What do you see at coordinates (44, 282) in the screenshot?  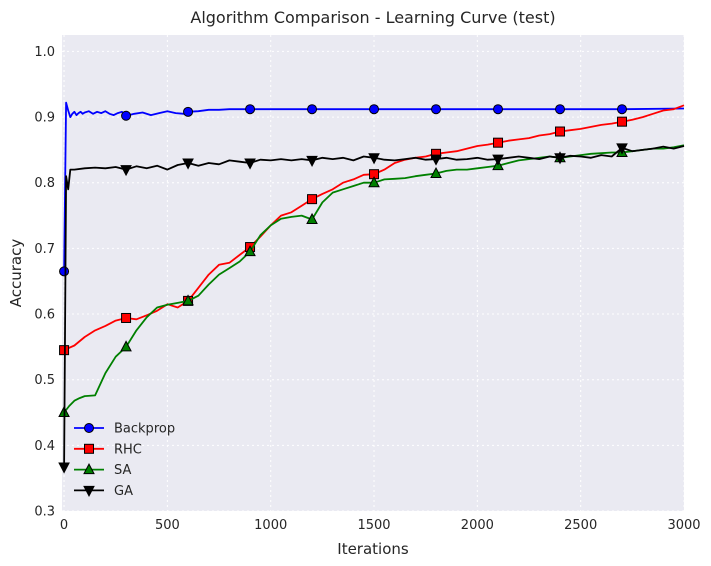 I see `y-ticks: 0.3 0.4 0.5 0.6 0.7 0.8 0.9 1.0` at bounding box center [44, 282].